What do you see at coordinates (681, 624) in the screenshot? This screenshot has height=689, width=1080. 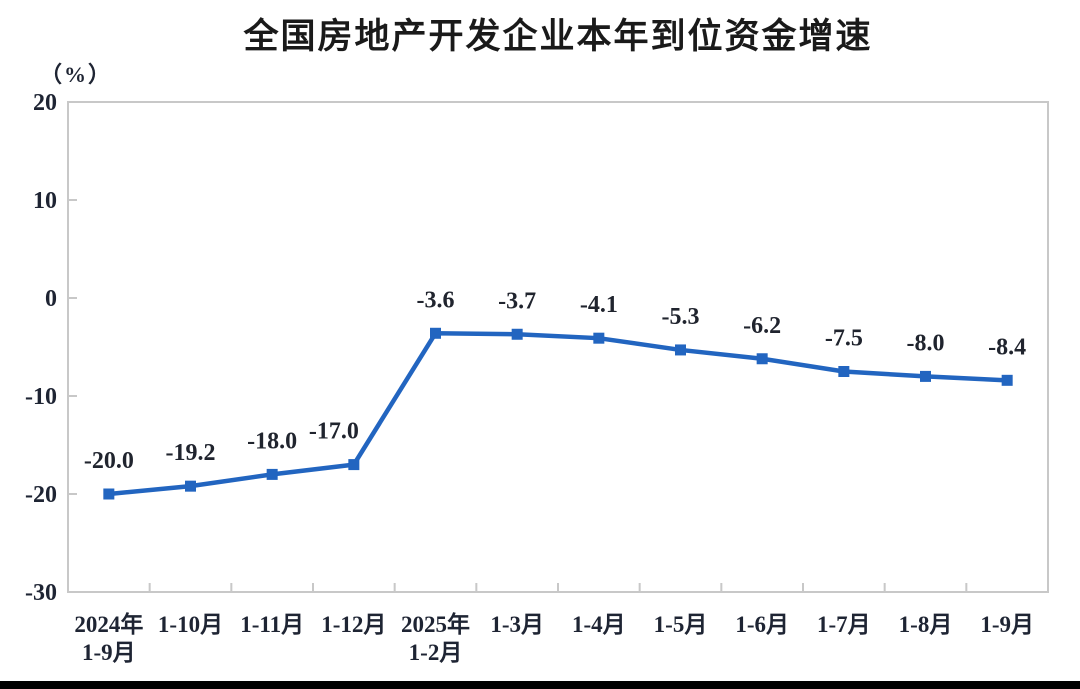 I see `x-axis-label: 1-5月` at bounding box center [681, 624].